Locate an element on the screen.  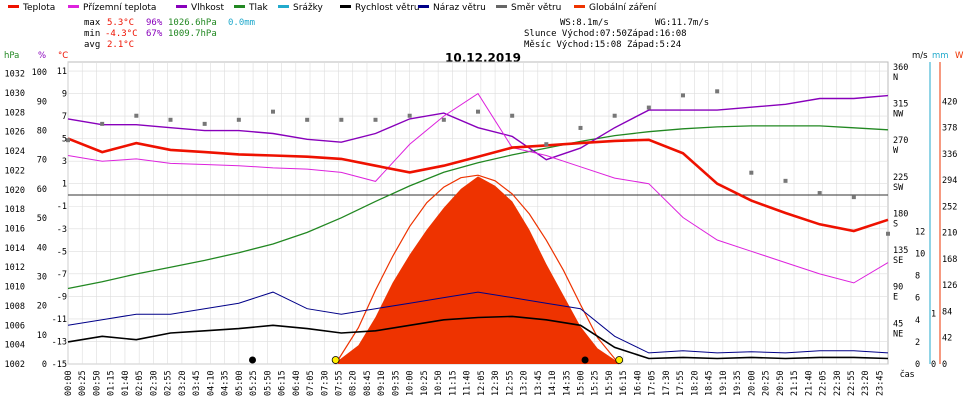
wind-gust-info: WG:11.7m/s is located at coordinates (682, 23).